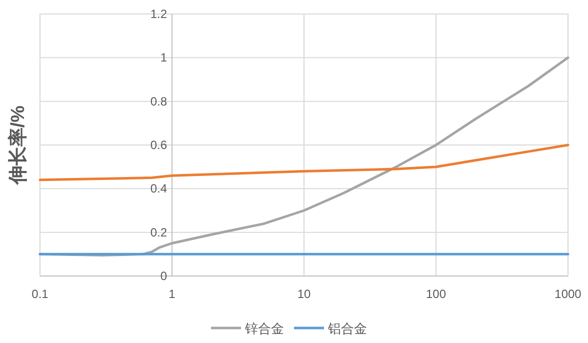 The width and height of the screenshot is (588, 343). What do you see at coordinates (164, 57) in the screenshot?
I see `y-tick-label: 1` at bounding box center [164, 57].